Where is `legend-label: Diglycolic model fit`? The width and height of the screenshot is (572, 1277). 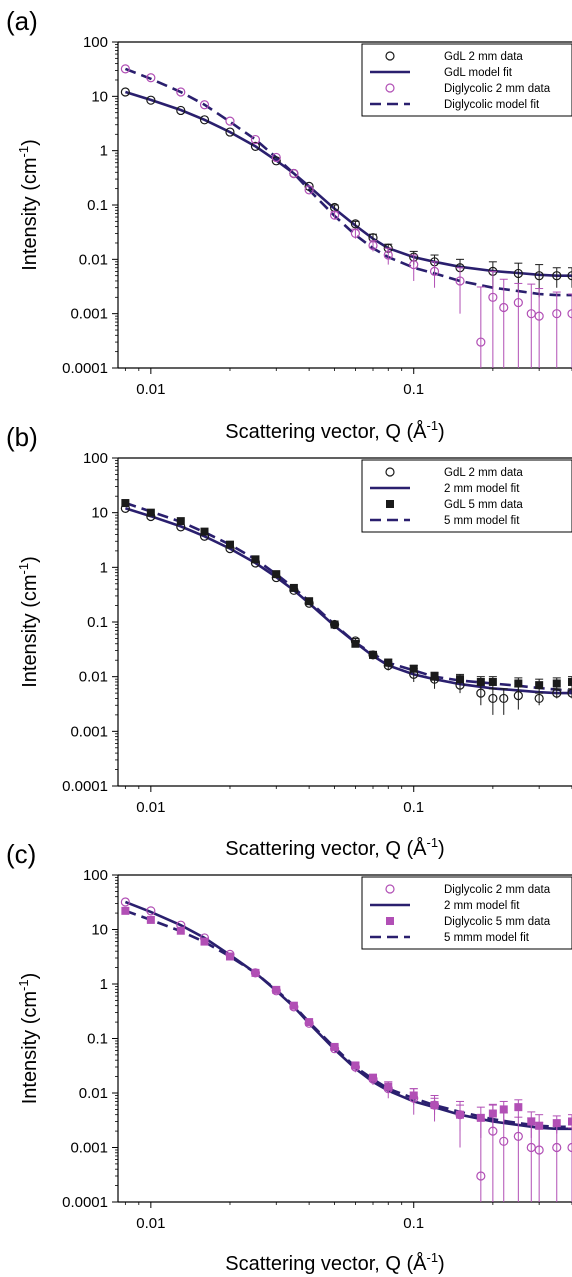
legend-label: Diglycolic model fit is located at coordinates (492, 105).